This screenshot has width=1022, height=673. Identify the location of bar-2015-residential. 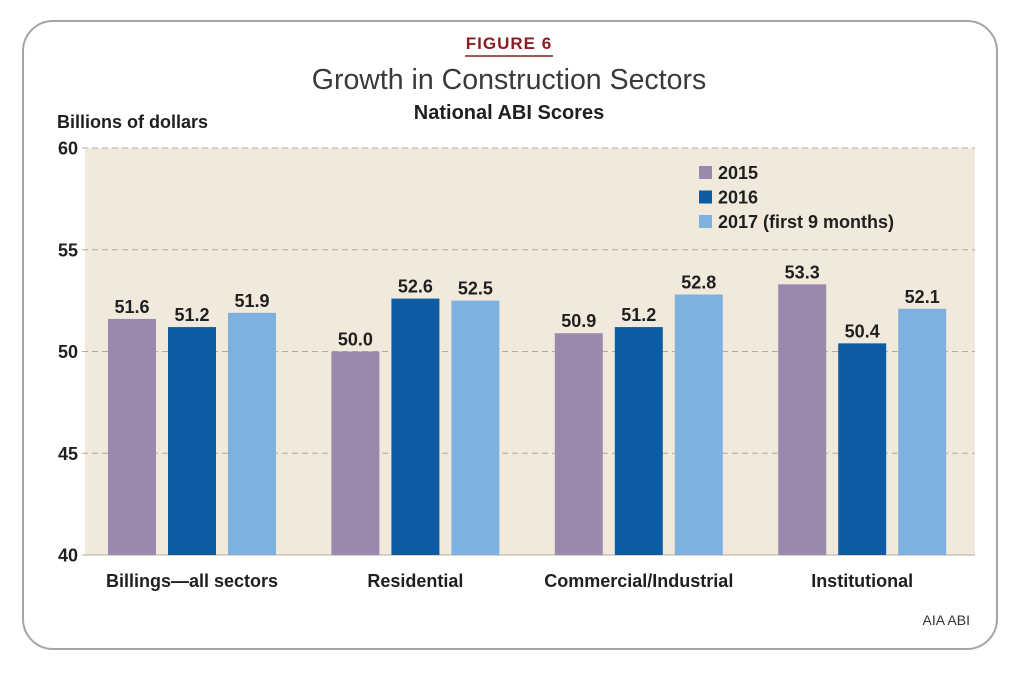
(355, 453).